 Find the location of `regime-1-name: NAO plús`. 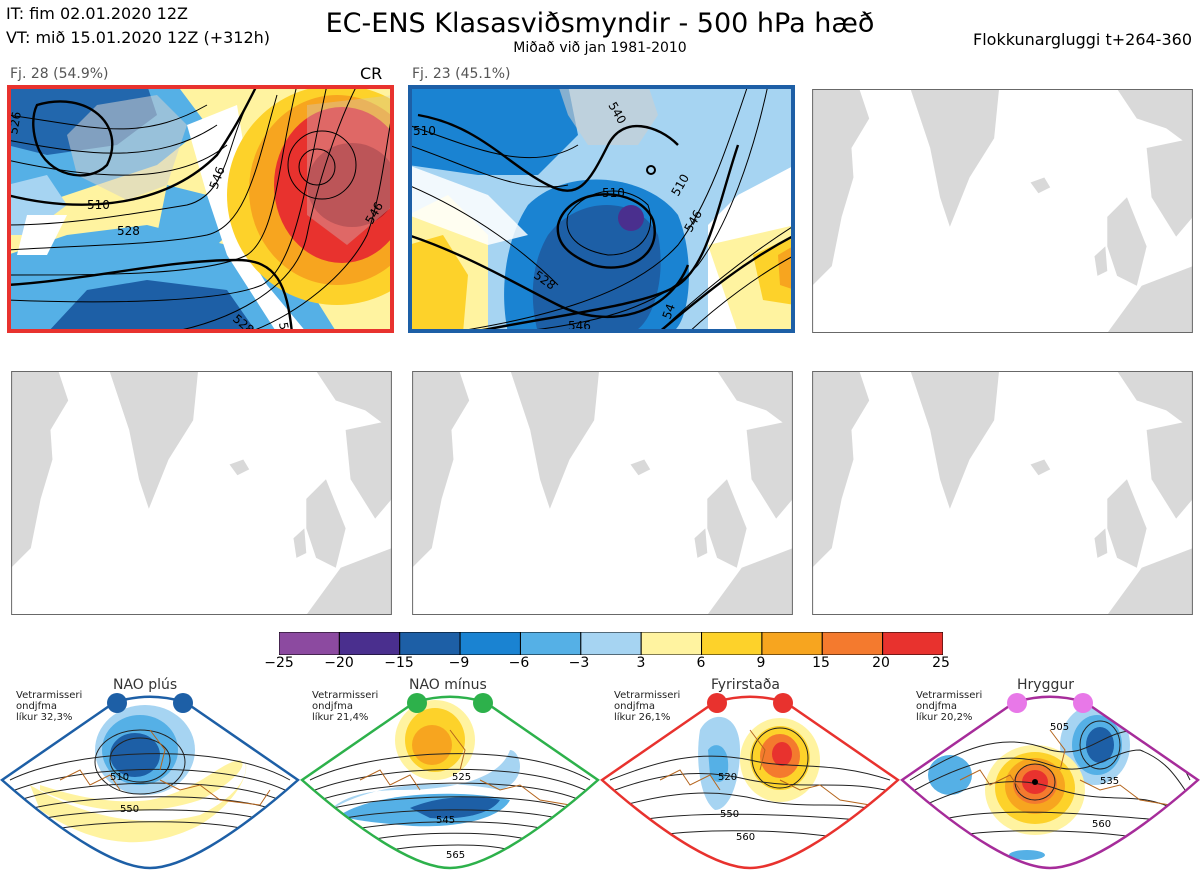

regime-1-name: NAO plús is located at coordinates (145, 685).